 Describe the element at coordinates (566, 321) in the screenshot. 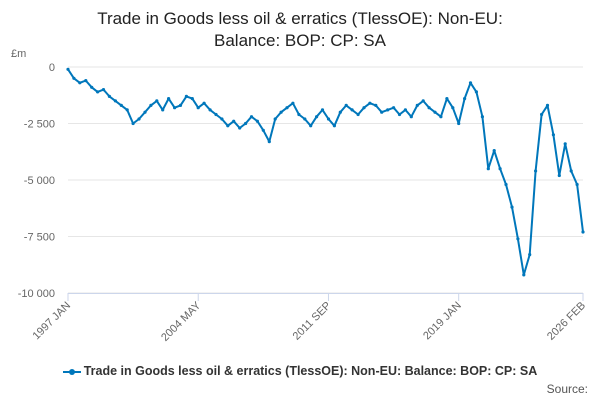

I see `x-tick-label: 2026 FEB` at that location.